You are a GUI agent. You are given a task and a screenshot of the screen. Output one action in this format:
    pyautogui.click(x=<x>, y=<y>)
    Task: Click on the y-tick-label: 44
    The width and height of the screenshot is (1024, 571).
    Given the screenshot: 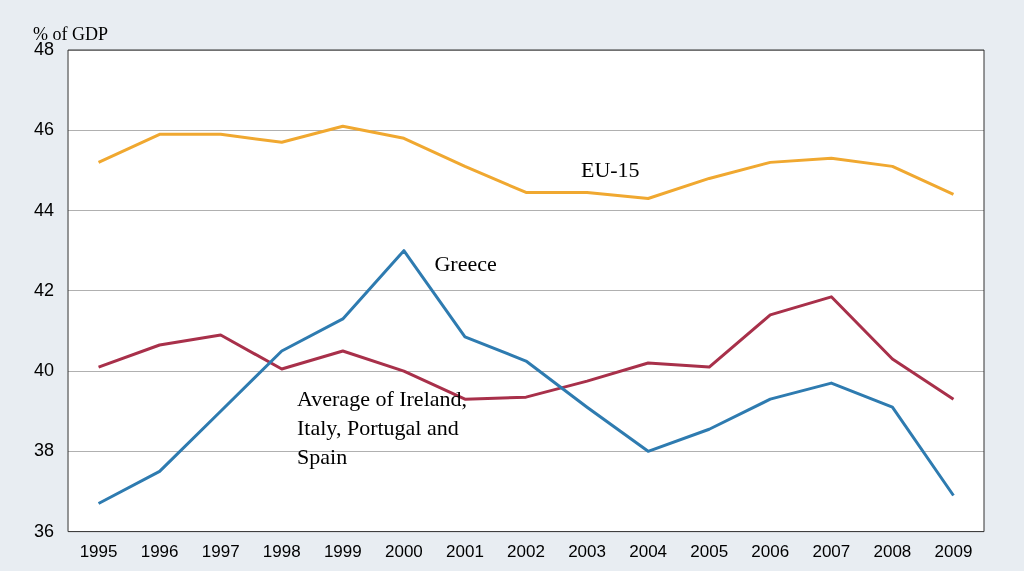 What is the action you would take?
    pyautogui.click(x=44, y=209)
    